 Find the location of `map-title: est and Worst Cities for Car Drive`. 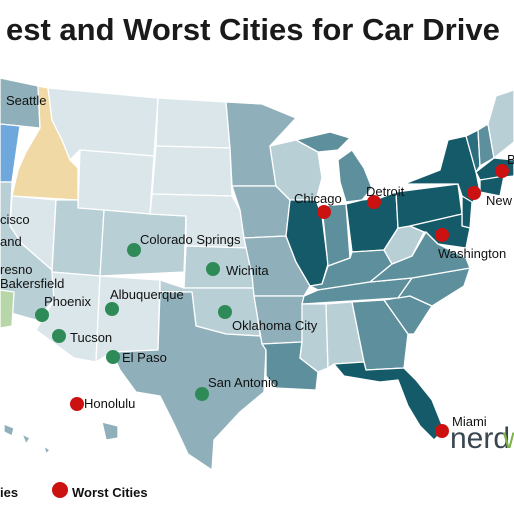

map-title: est and Worst Cities for Car Drive is located at coordinates (253, 29).